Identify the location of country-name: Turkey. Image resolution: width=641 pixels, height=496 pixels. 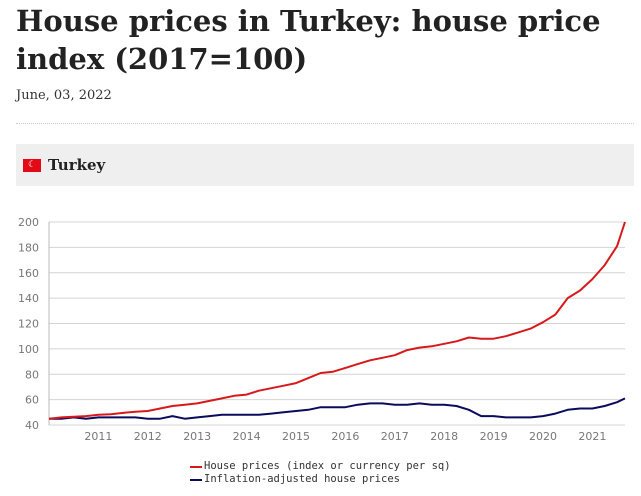
(77, 165).